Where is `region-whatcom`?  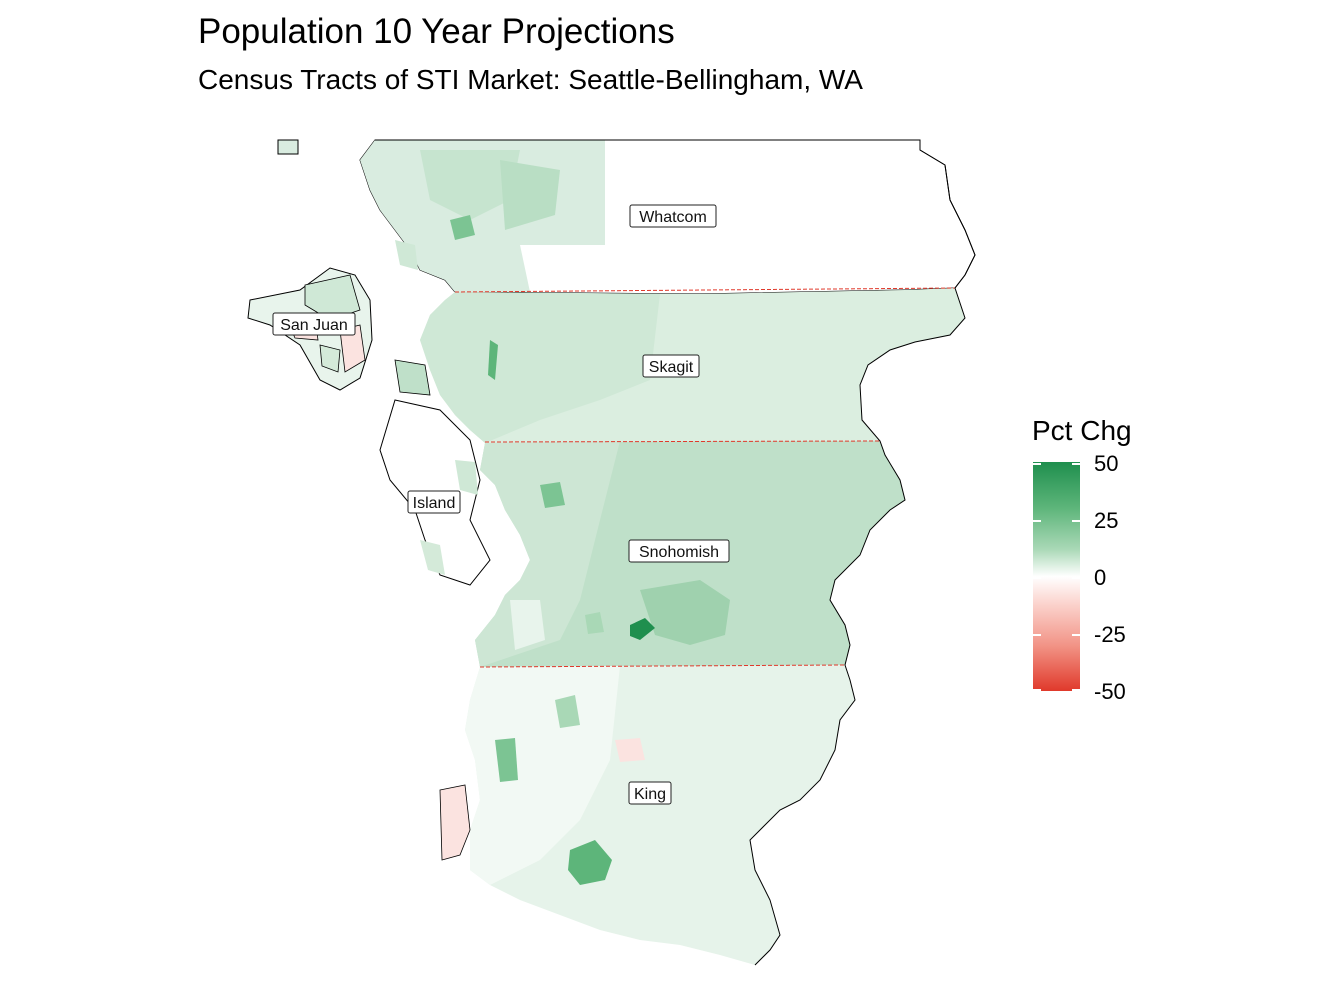
region-whatcom is located at coordinates (626, 217).